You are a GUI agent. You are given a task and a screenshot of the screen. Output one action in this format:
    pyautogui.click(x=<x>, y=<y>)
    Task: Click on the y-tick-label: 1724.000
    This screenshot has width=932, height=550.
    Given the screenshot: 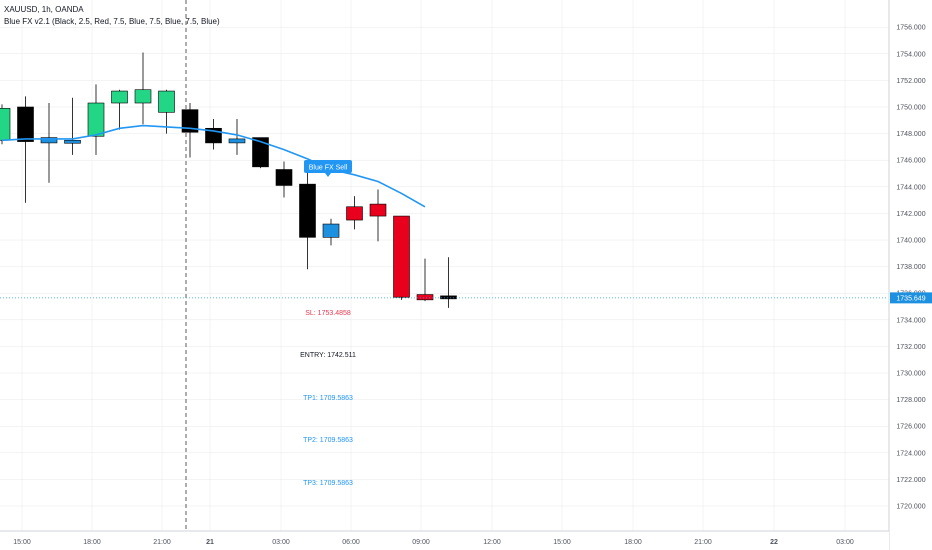 What is the action you would take?
    pyautogui.click(x=910, y=453)
    